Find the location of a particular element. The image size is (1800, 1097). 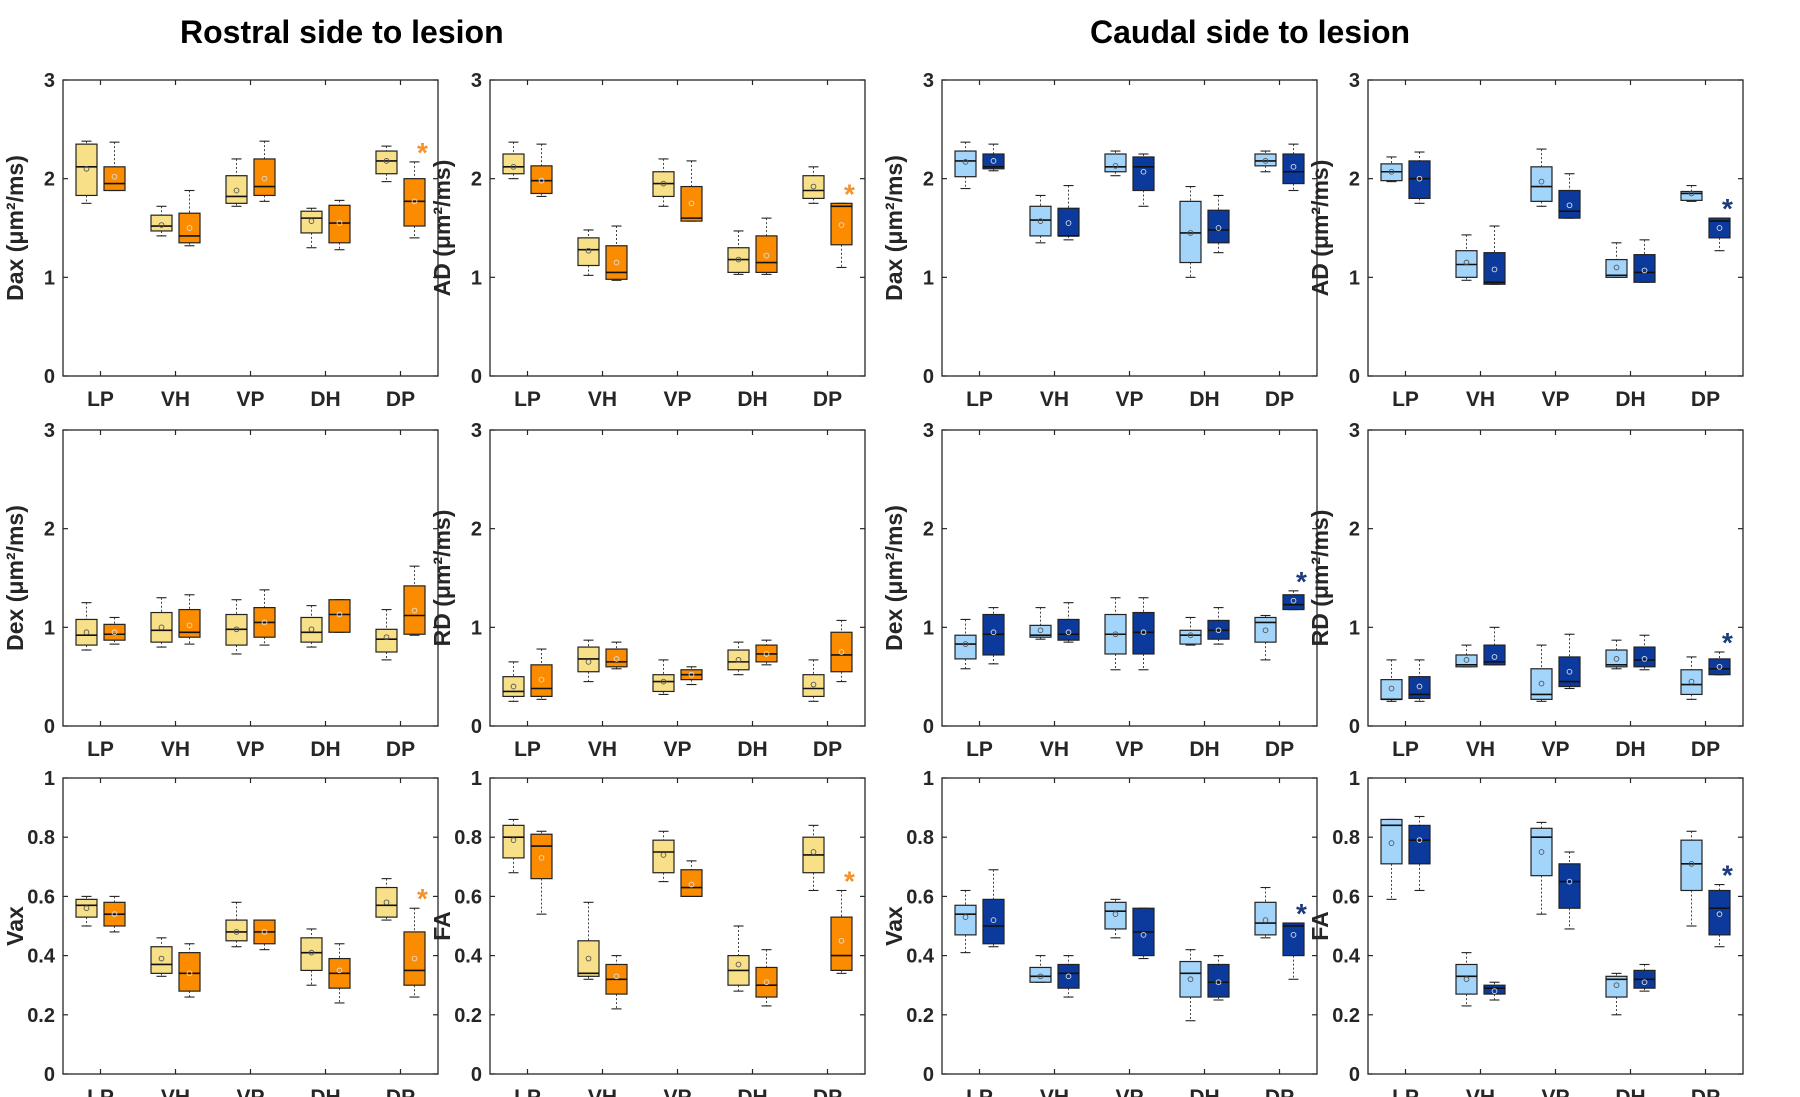

y-axis-label: Dex (μm²/ms) is located at coordinates (894, 578).